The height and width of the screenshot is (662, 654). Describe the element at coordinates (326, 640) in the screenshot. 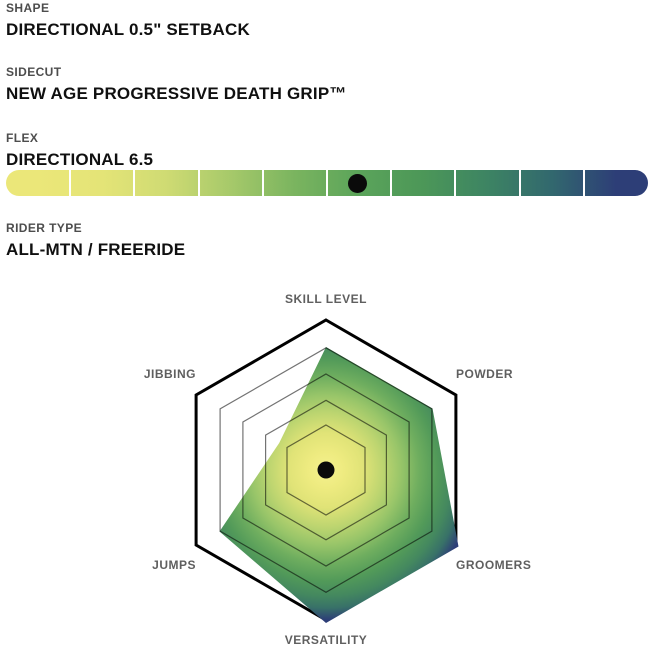

I see `axis-label-versatility: VERSATILITY` at that location.